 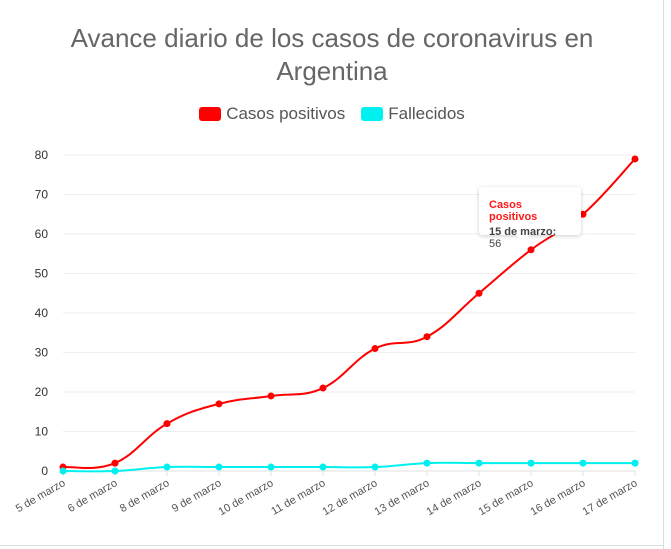 What do you see at coordinates (42, 432) in the screenshot?
I see `y-tick-label: 10` at bounding box center [42, 432].